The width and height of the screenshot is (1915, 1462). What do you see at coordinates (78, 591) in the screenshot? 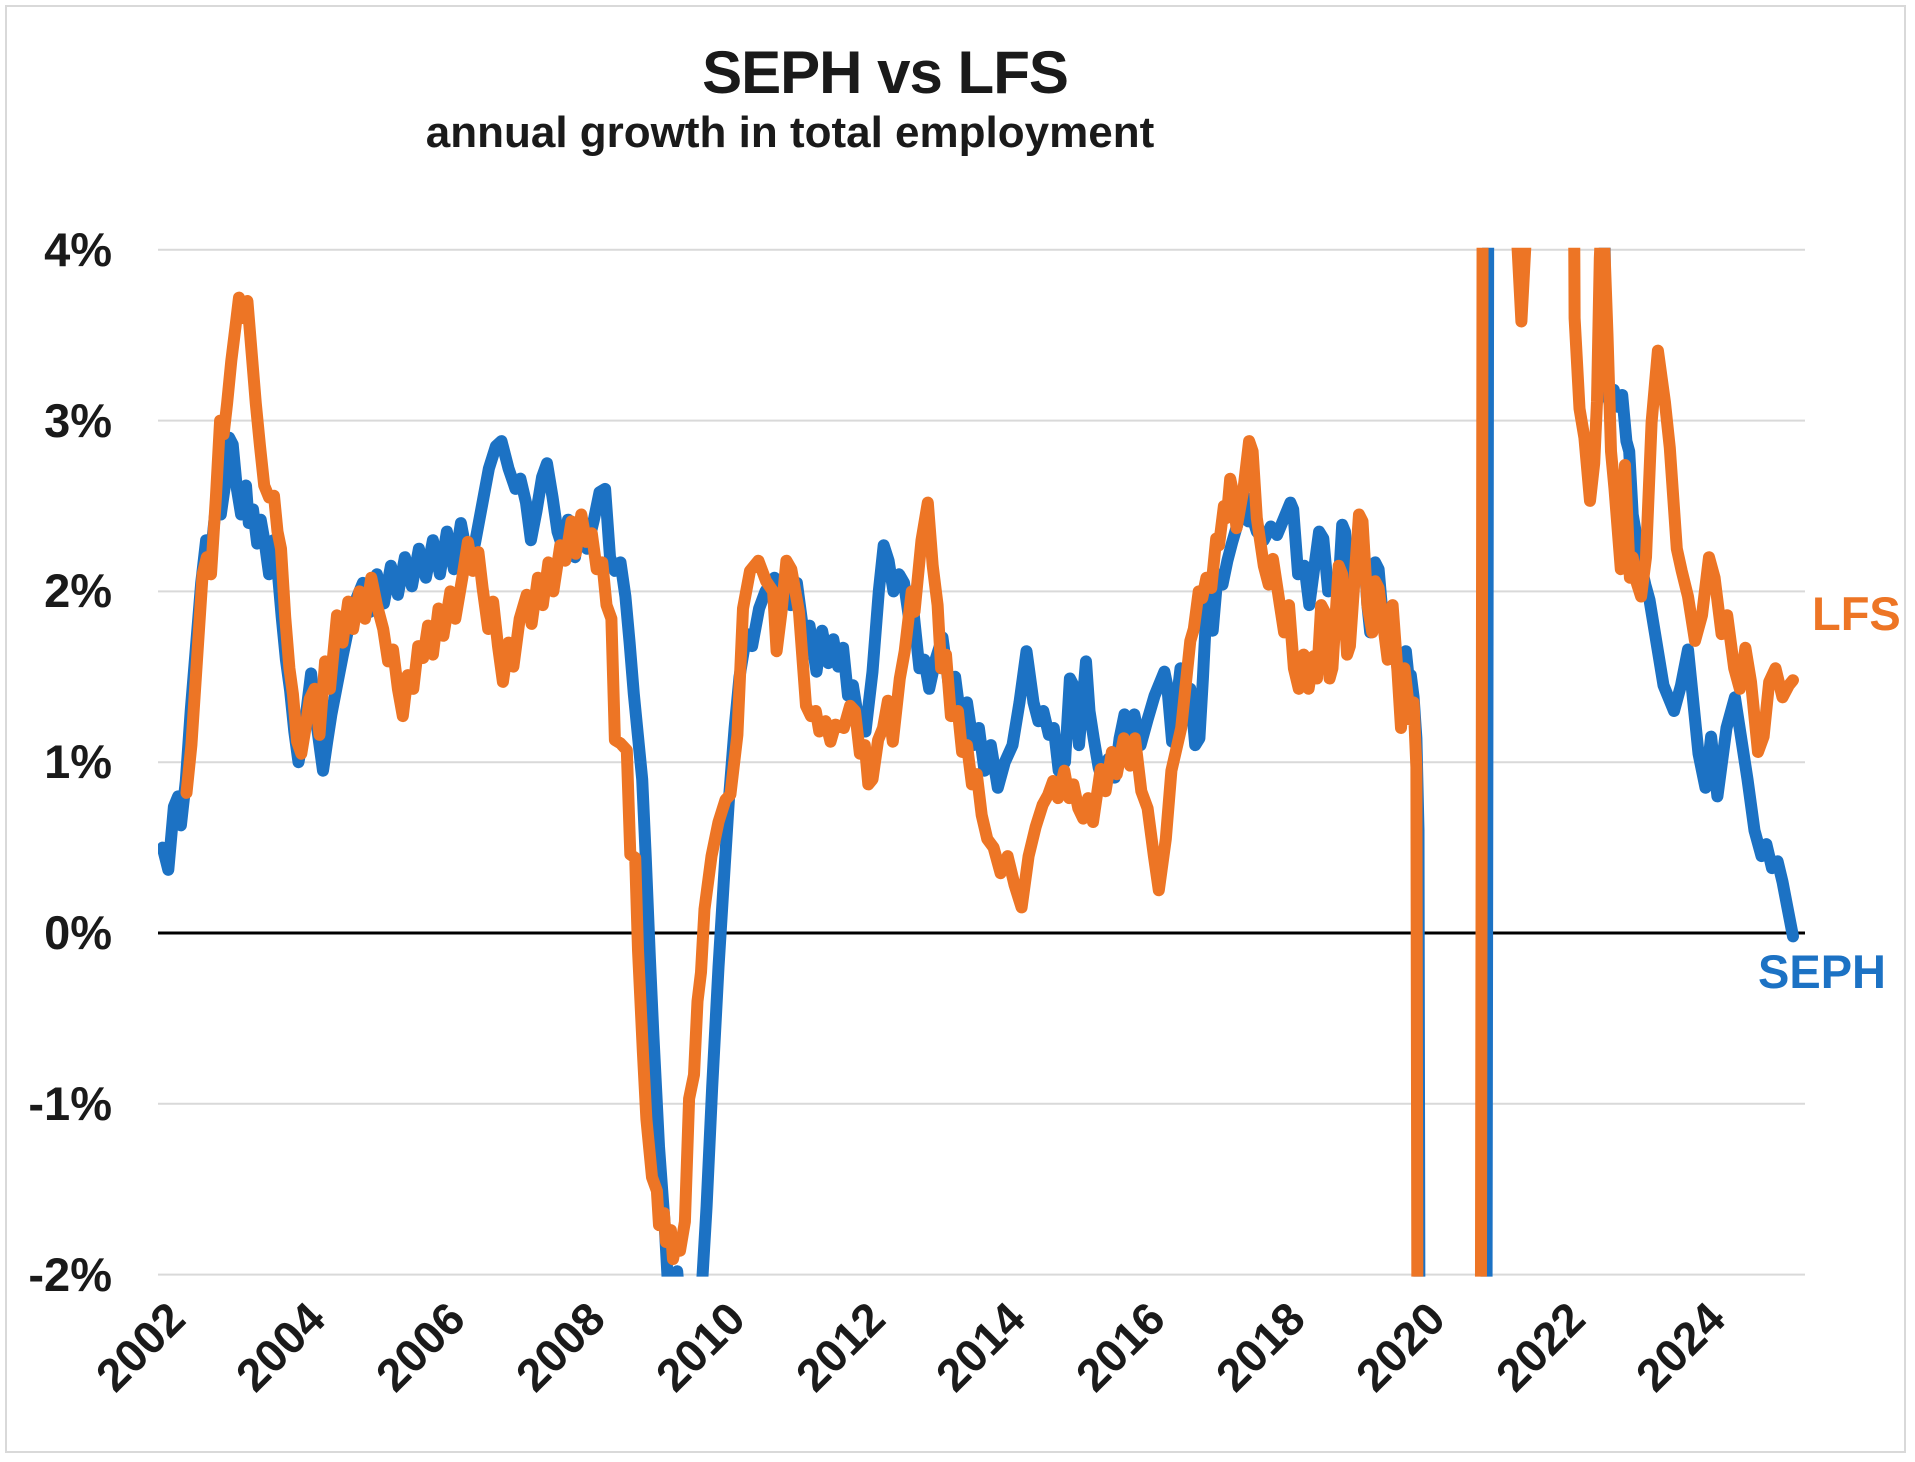
I see `y-tick-label: 2%` at bounding box center [78, 591].